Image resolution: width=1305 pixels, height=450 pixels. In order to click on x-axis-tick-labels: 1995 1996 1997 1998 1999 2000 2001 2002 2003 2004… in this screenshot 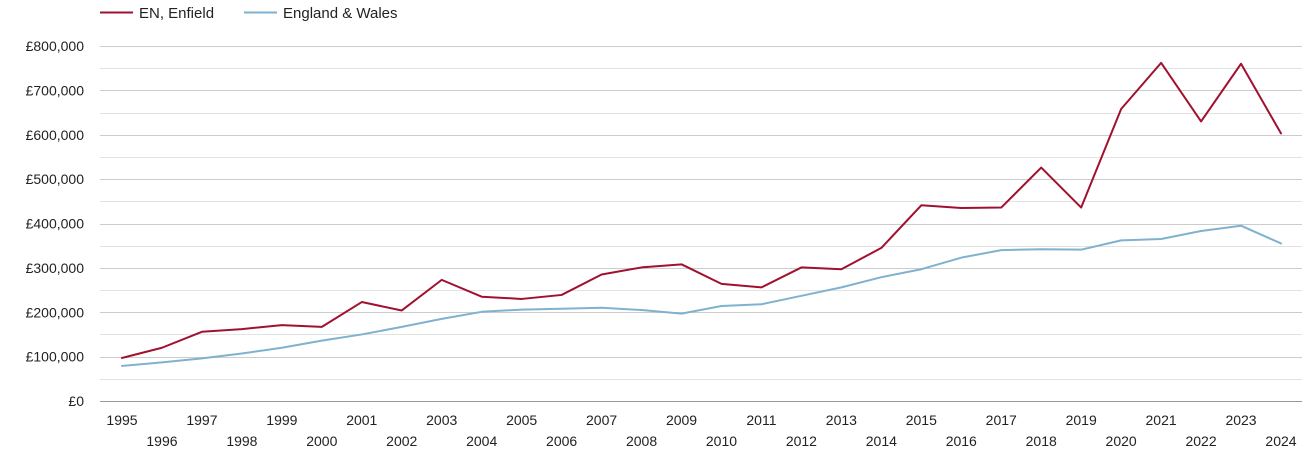, I will do `click(701, 430)`.